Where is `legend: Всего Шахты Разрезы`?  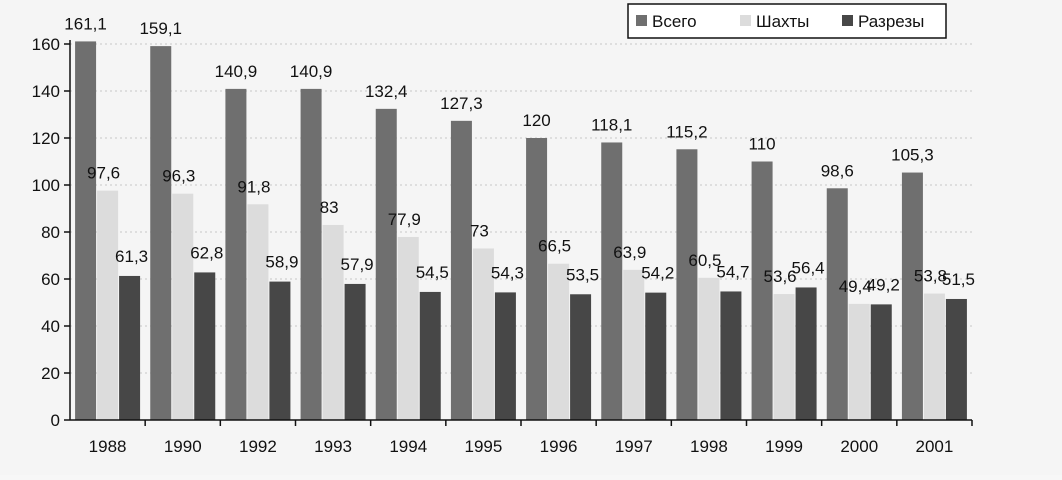 legend: Всего Шахты Разрезы is located at coordinates (787, 21).